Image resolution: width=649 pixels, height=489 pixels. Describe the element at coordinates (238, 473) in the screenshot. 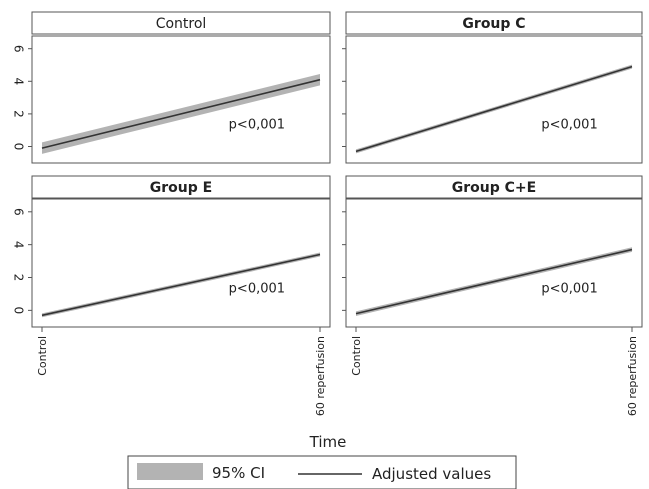

I see `legend-ci-label: 95% CI` at that location.